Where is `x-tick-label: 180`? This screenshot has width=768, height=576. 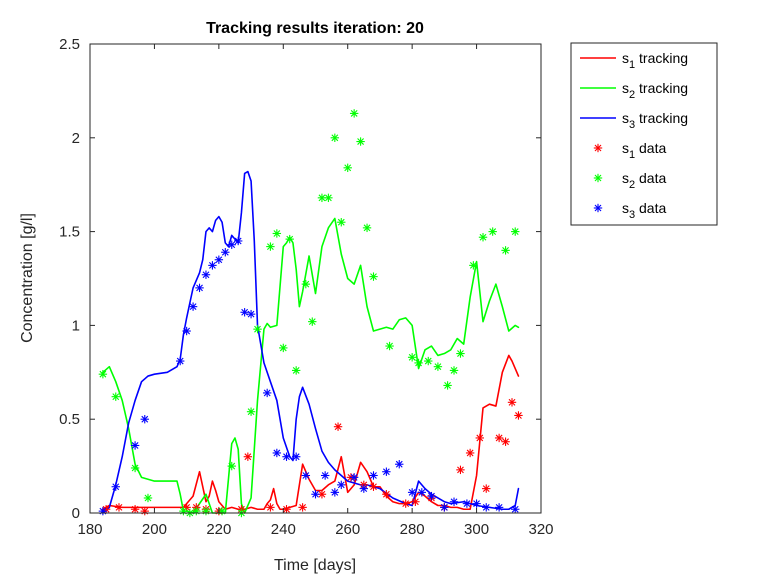 x-tick-label: 180 is located at coordinates (89, 529).